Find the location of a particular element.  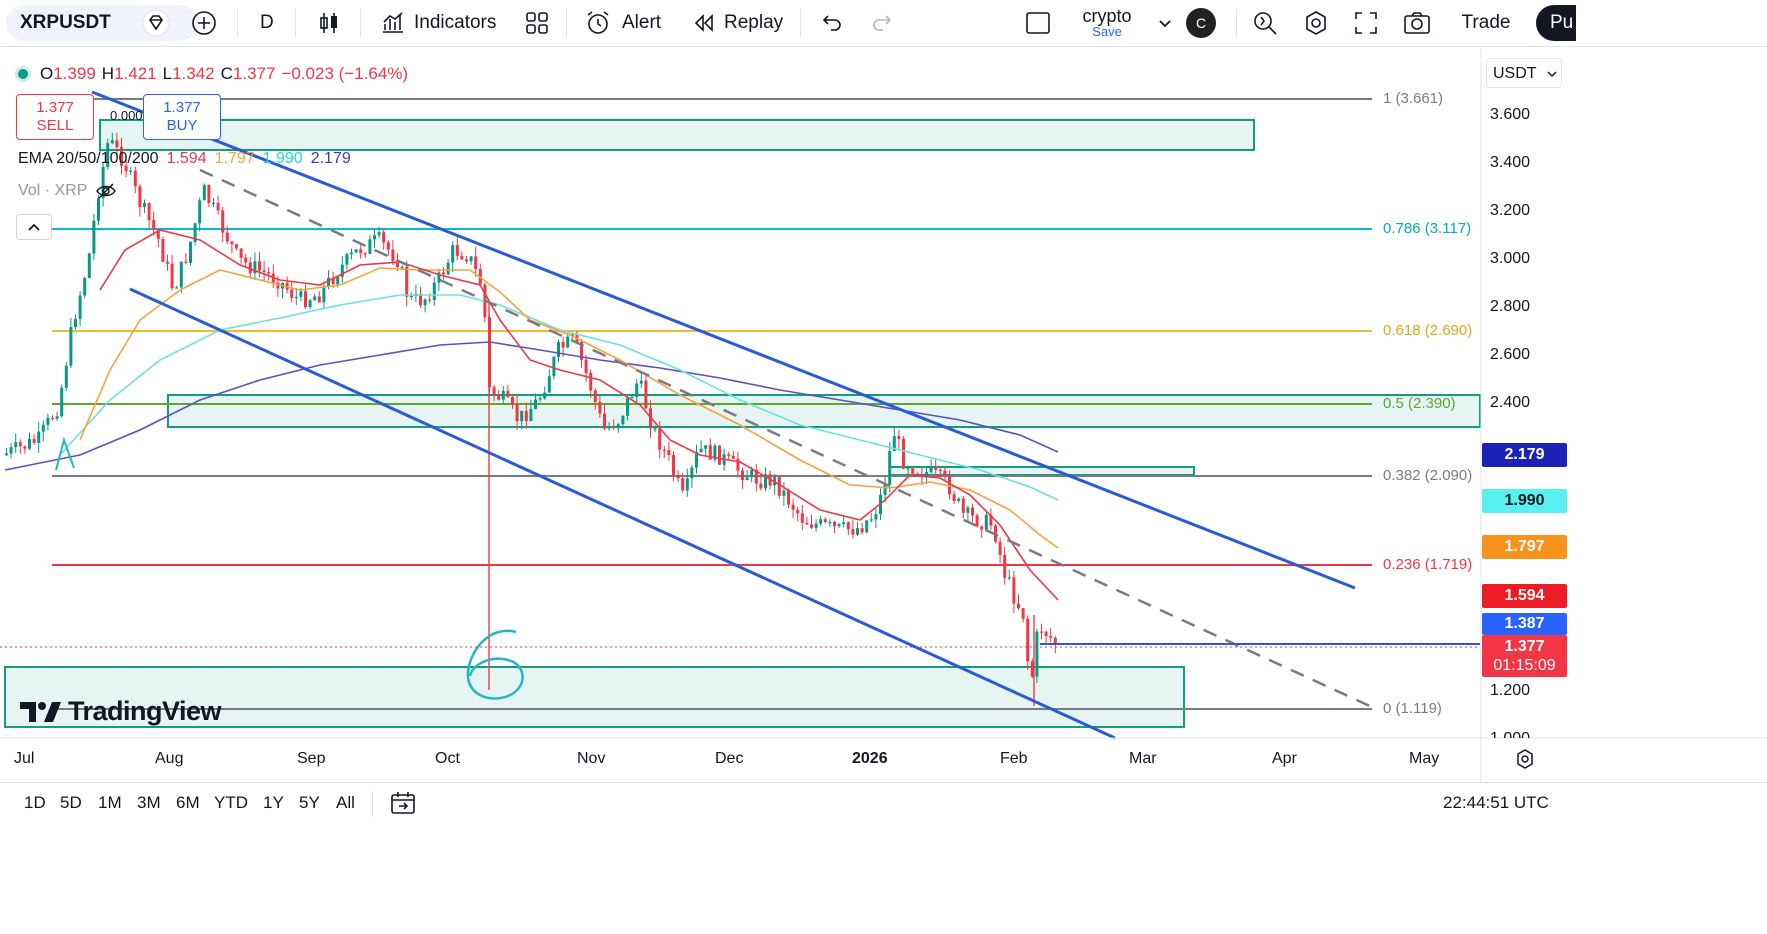

undo-icon is located at coordinates (832, 23).